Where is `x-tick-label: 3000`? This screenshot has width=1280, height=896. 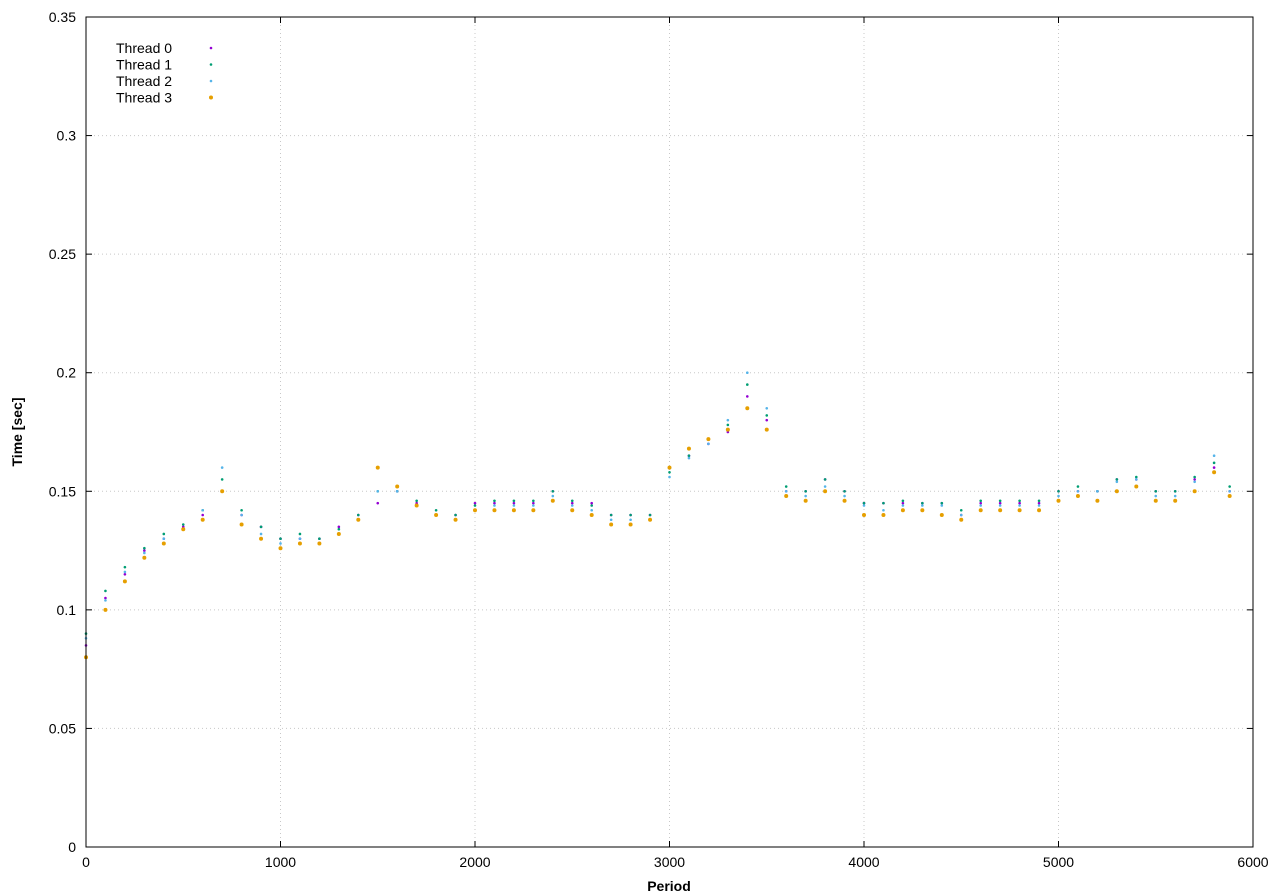 x-tick-label: 3000 is located at coordinates (669, 862).